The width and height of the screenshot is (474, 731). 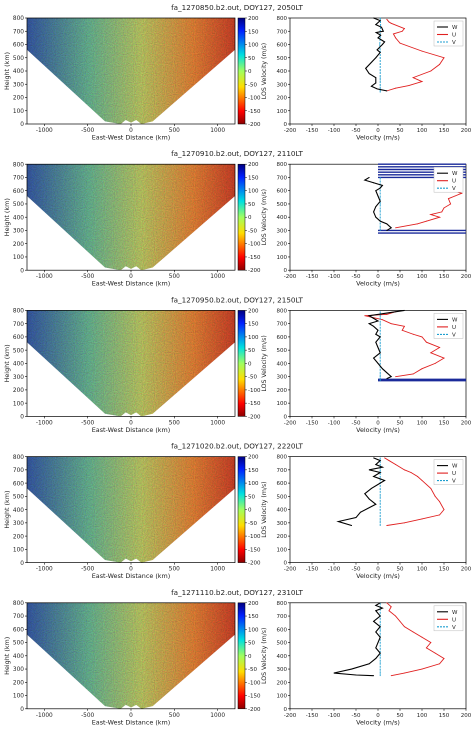 I want to click on left-xtick-label: 0, so click(x=131, y=716).